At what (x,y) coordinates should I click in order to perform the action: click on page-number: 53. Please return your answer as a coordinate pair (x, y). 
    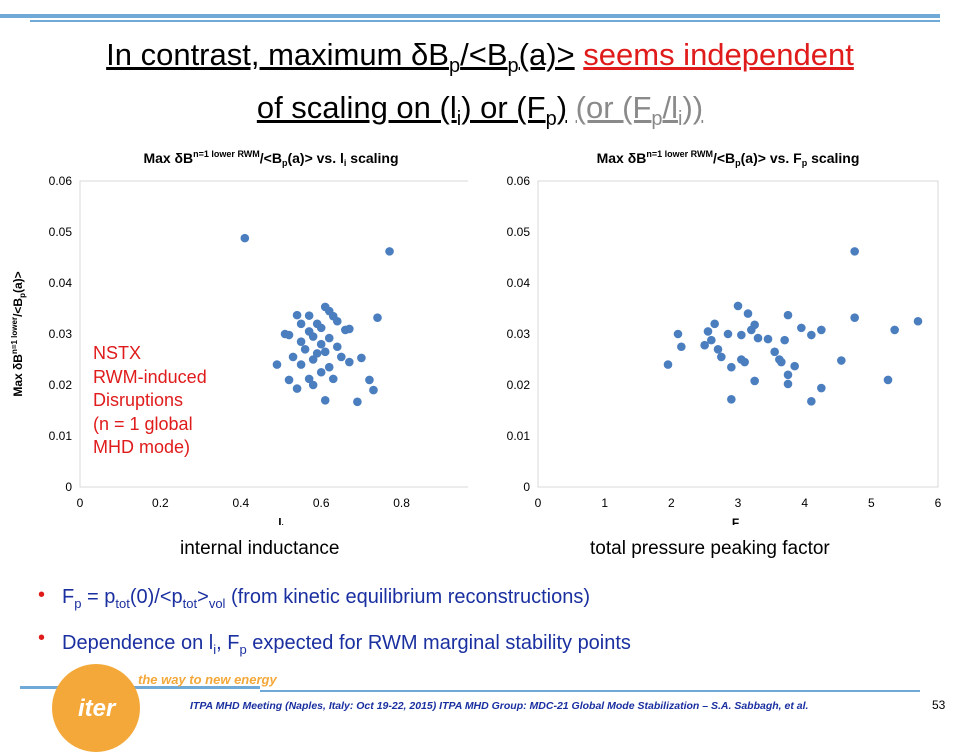
    Looking at the image, I should click on (939, 705).